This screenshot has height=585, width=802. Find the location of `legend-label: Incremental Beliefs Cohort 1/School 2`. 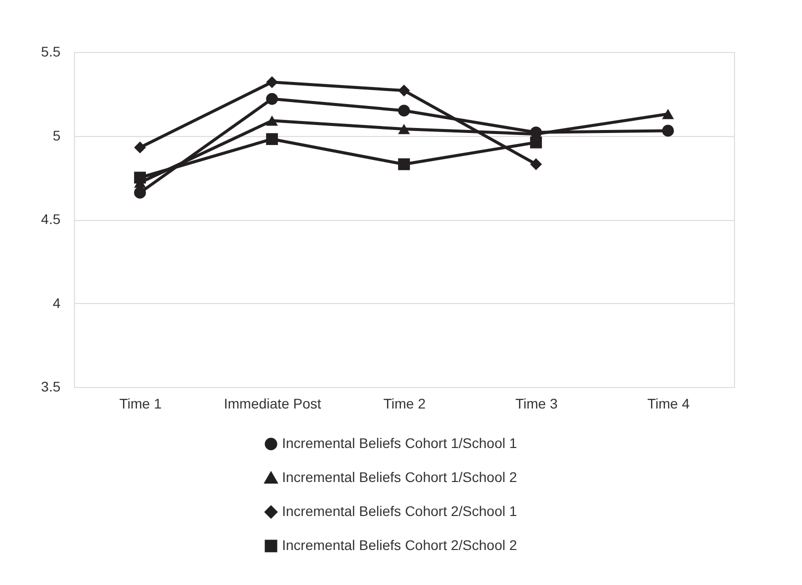

legend-label: Incremental Beliefs Cohort 1/School 2 is located at coordinates (400, 477).